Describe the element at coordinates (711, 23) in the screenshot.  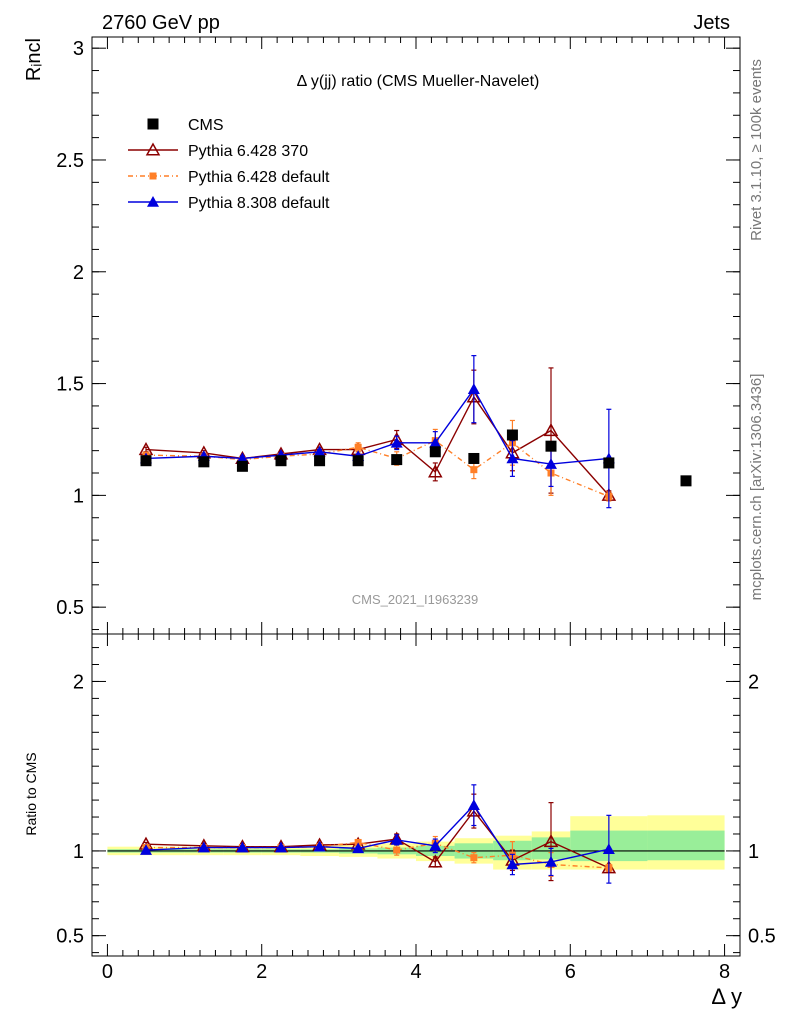
I see `header-right: Jets` at that location.